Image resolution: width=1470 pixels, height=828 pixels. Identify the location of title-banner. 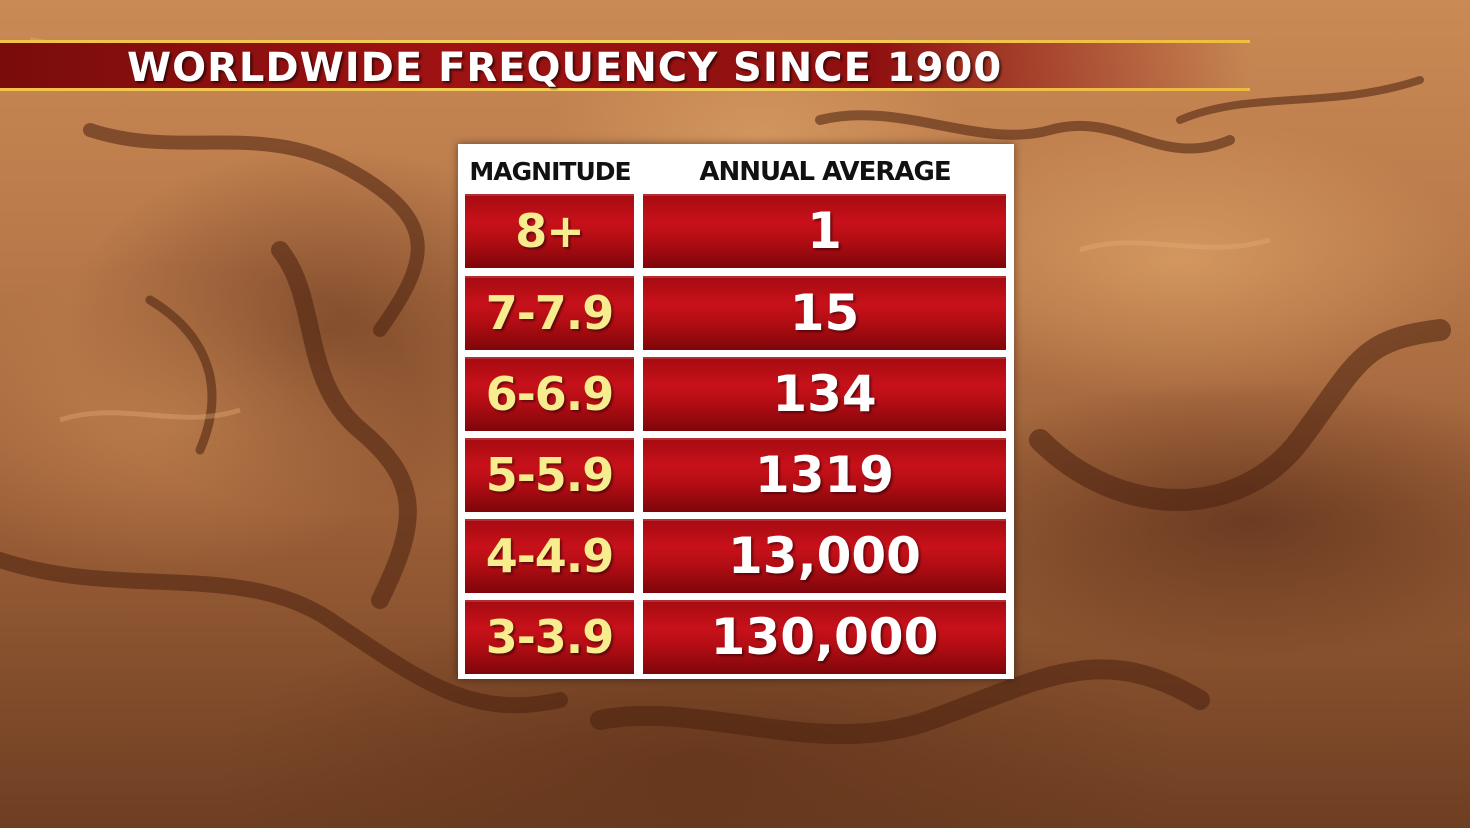
(625, 65).